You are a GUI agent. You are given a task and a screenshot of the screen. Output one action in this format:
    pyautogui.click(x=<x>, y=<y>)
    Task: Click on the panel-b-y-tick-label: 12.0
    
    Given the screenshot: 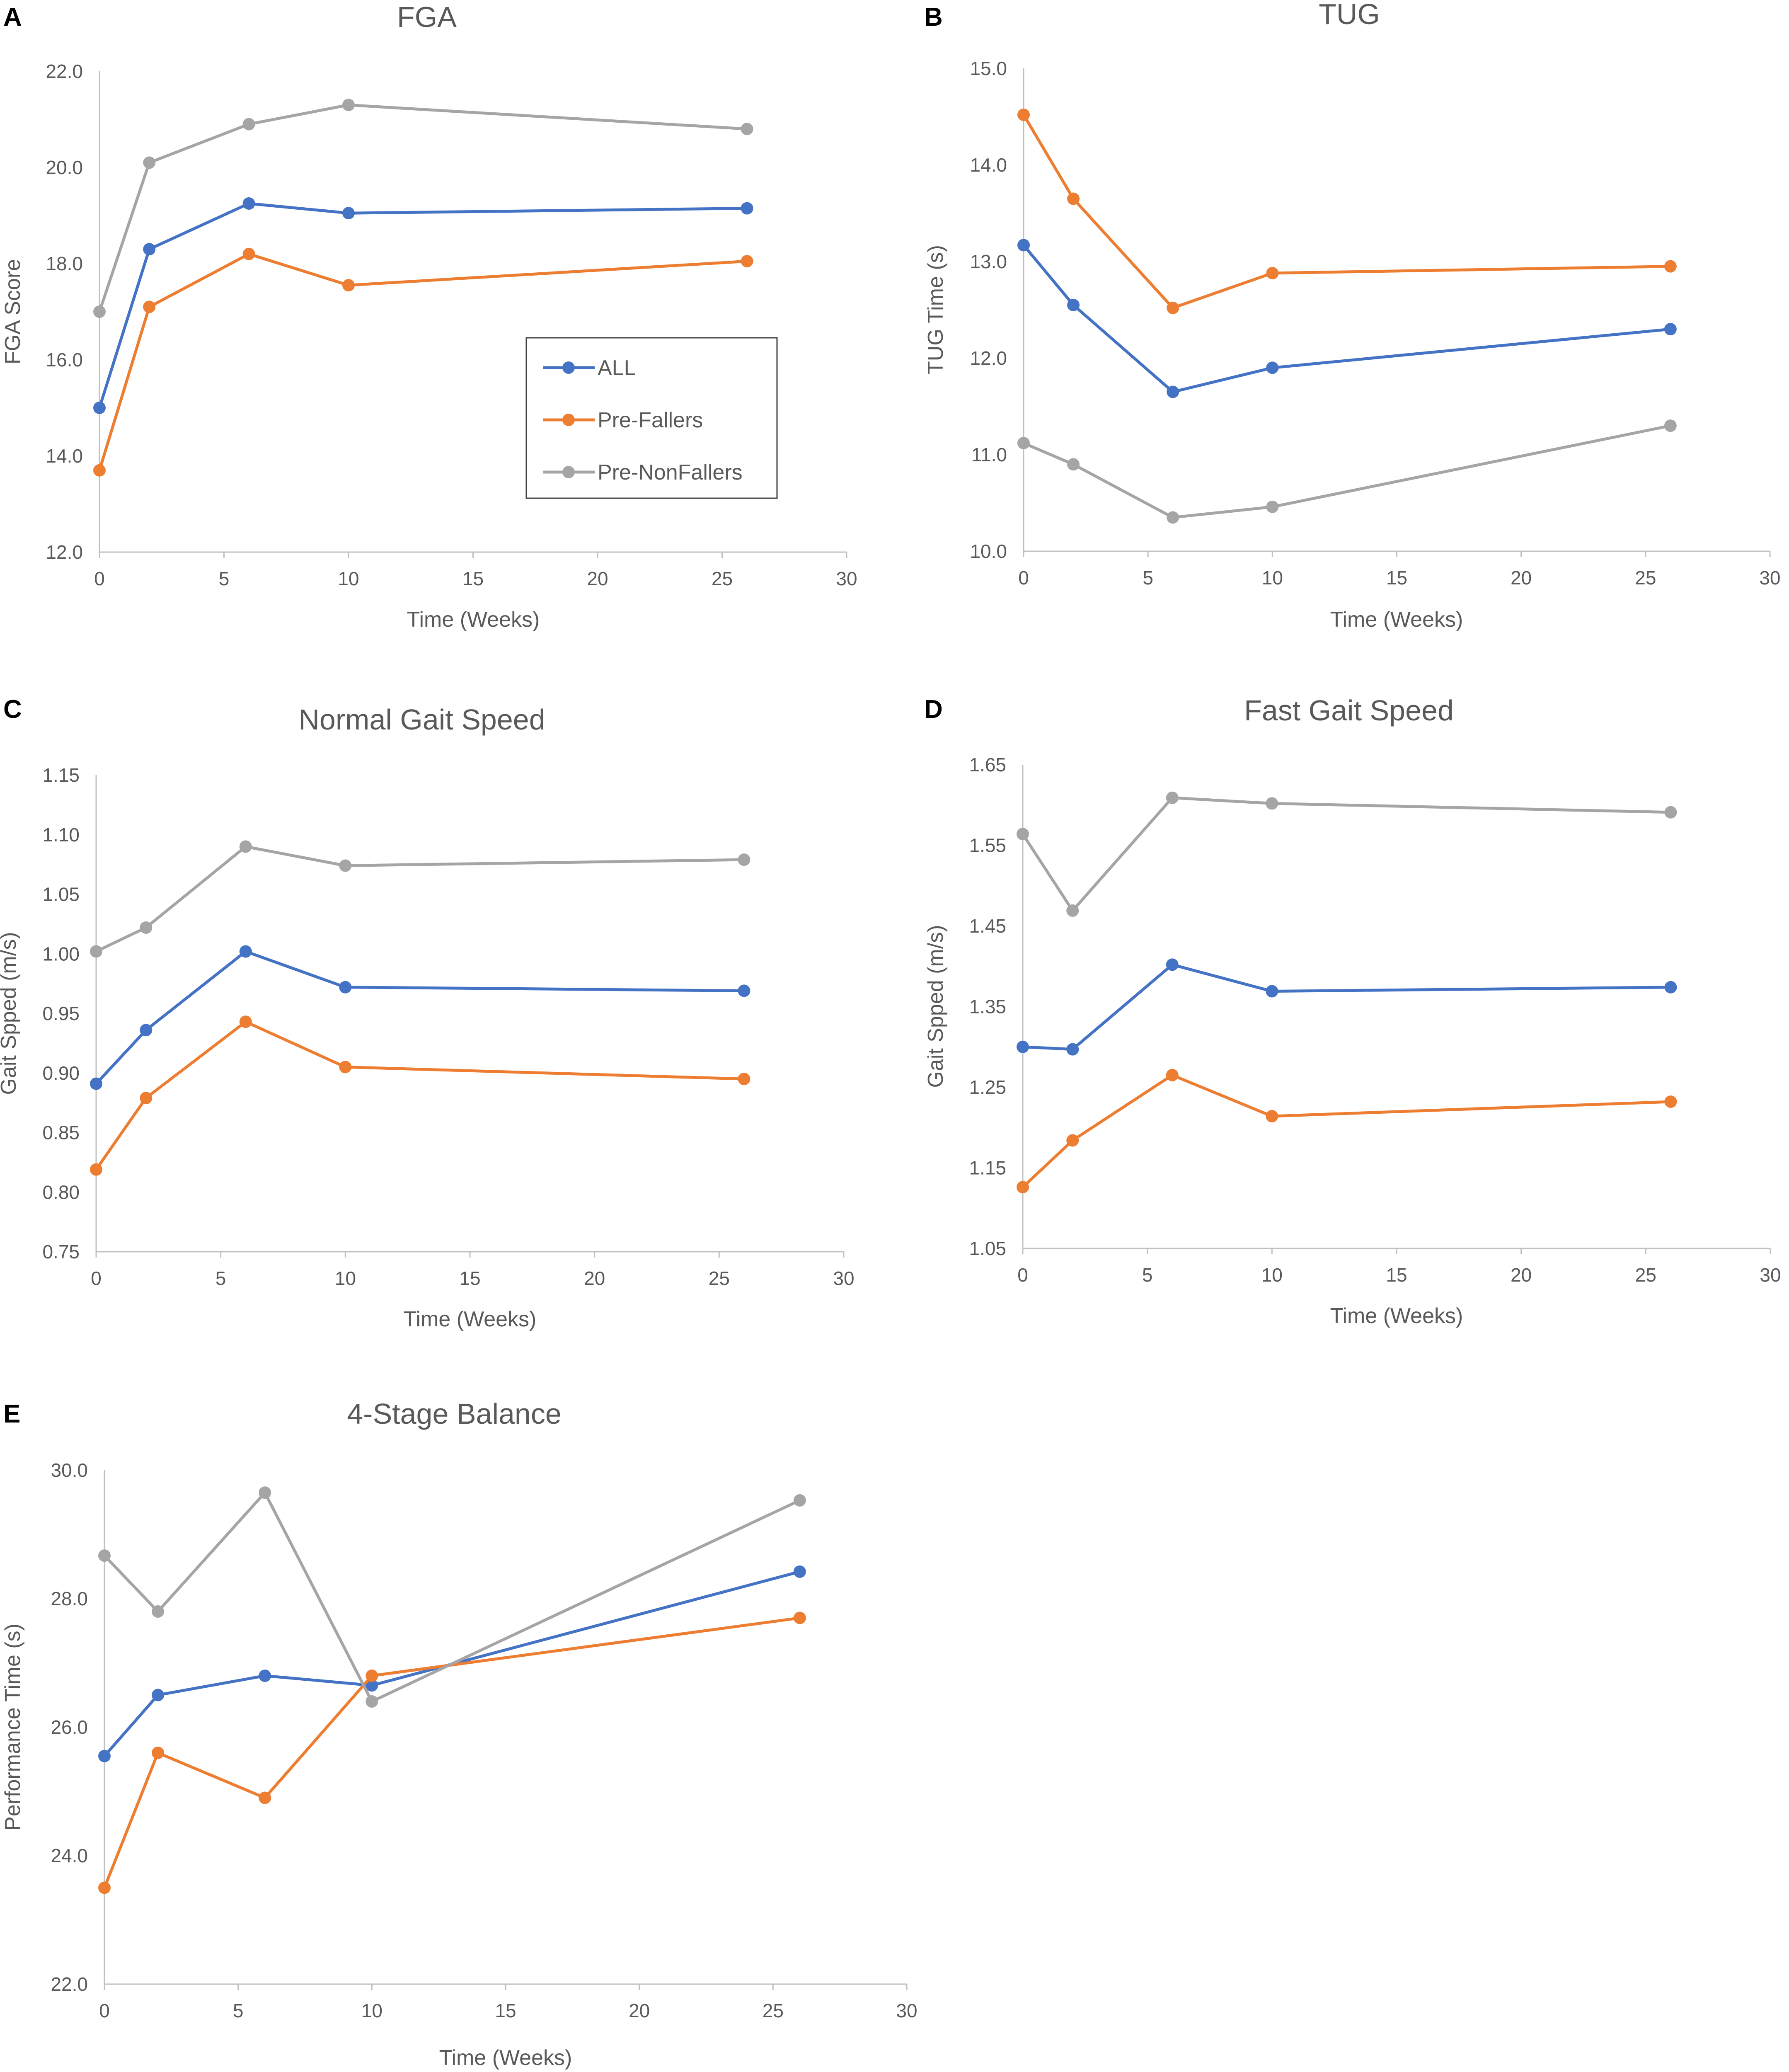 What is the action you would take?
    pyautogui.click(x=988, y=358)
    